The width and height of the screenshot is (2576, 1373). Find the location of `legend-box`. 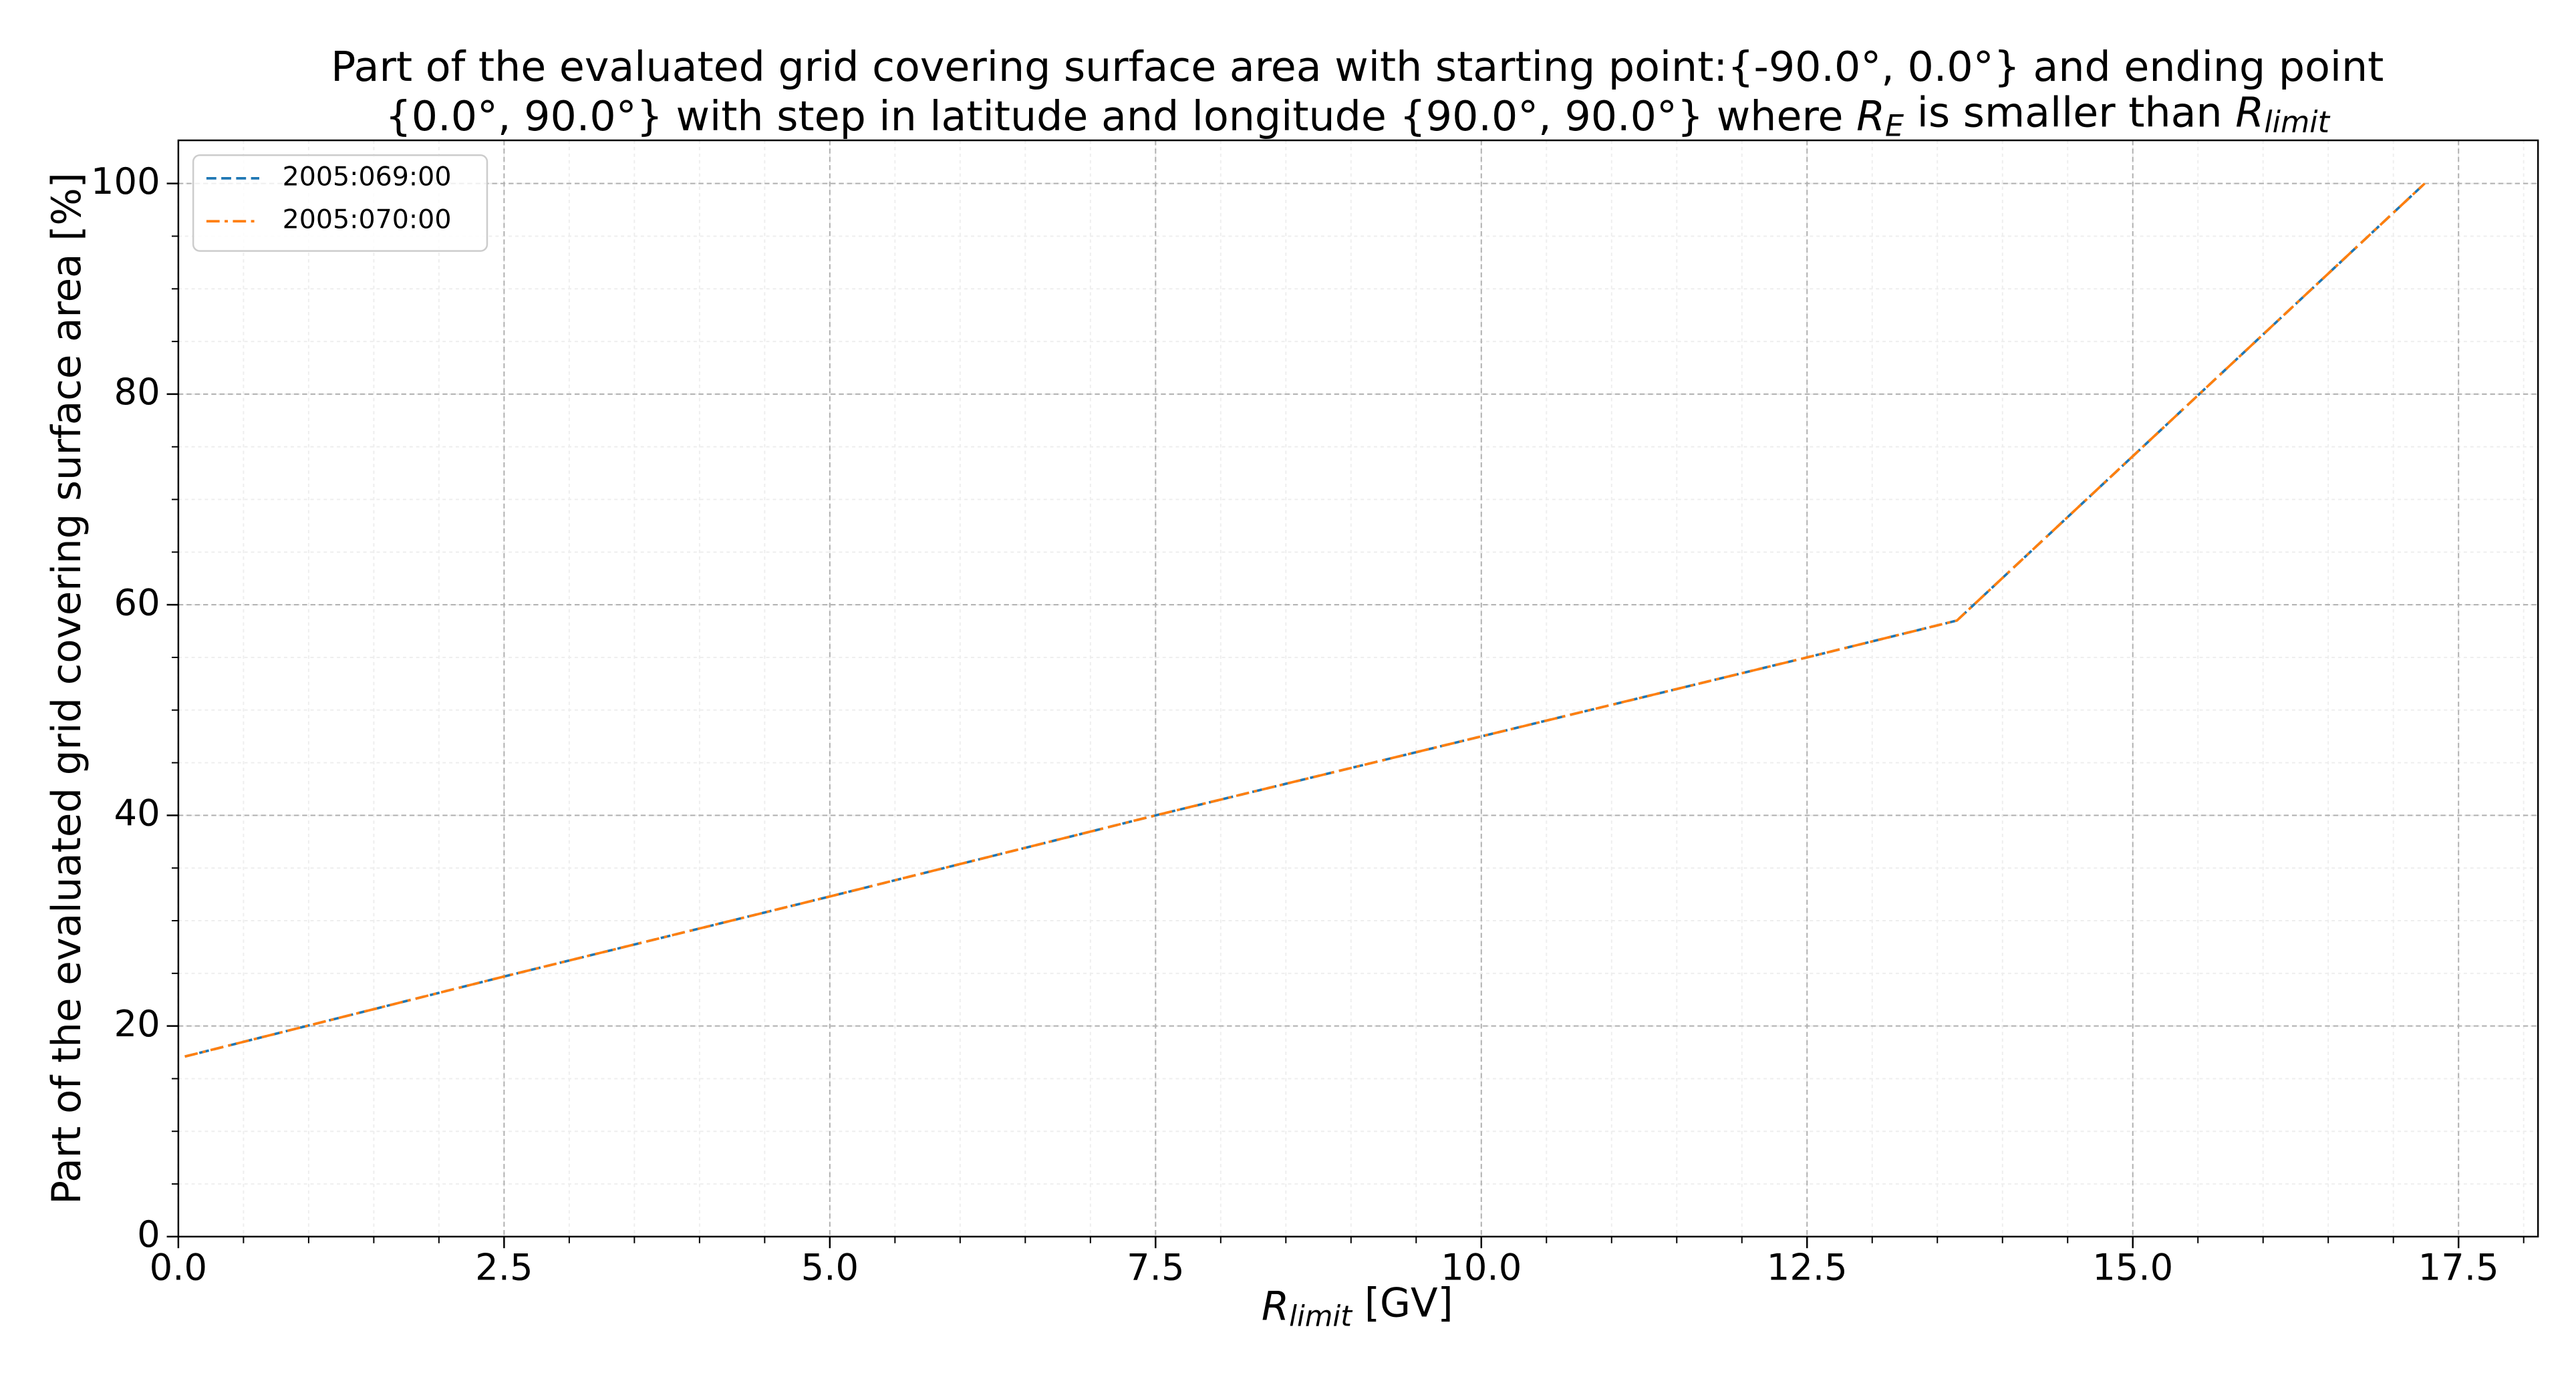

legend-box is located at coordinates (340, 203).